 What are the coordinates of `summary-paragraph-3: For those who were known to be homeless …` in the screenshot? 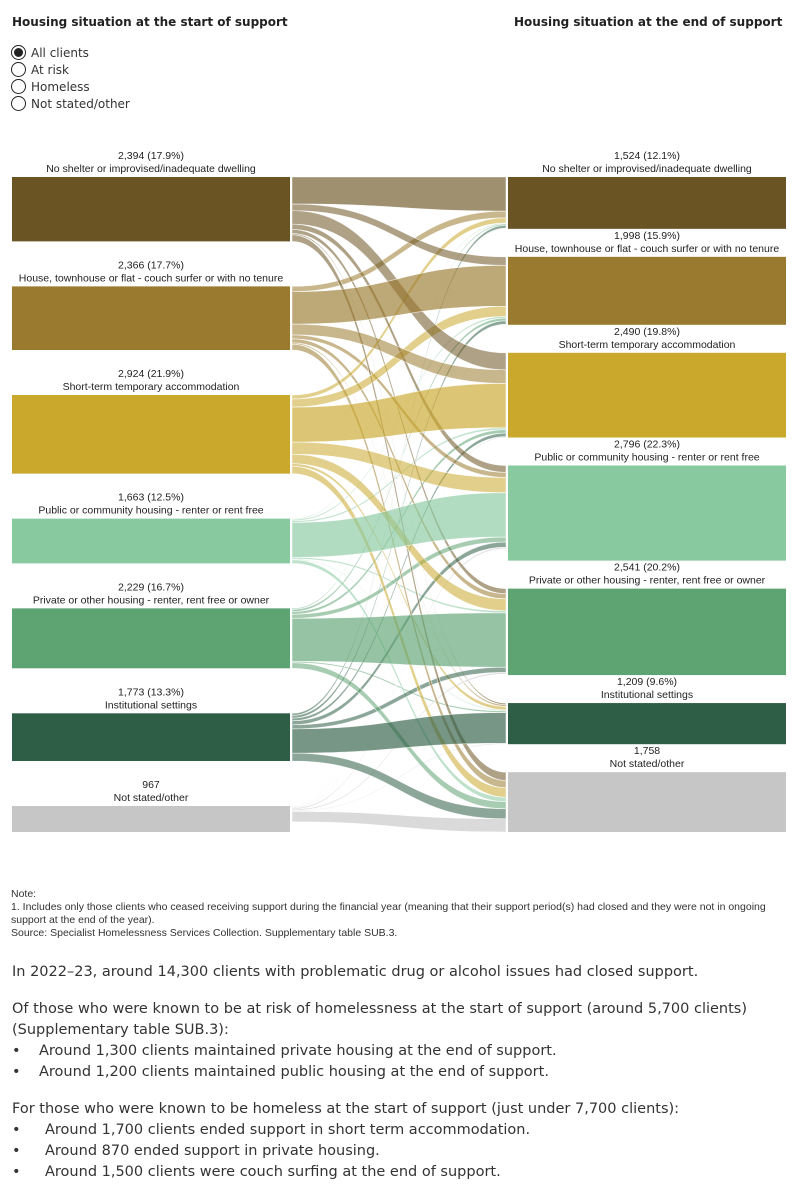 It's located at (346, 1109).